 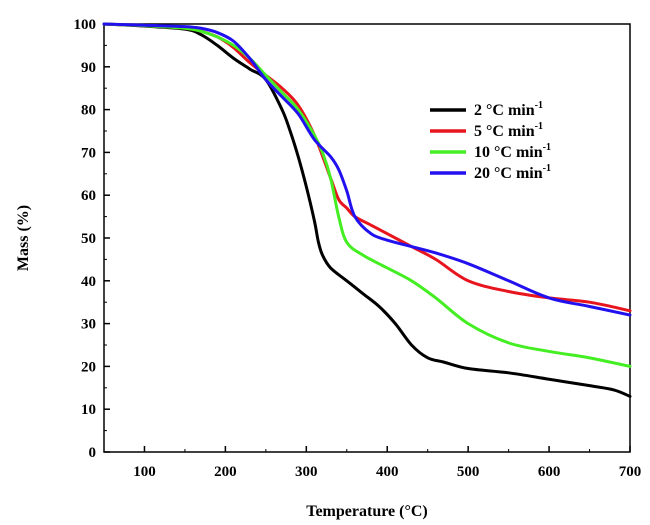 What do you see at coordinates (88, 111) in the screenshot?
I see `y-tick-label: 80` at bounding box center [88, 111].